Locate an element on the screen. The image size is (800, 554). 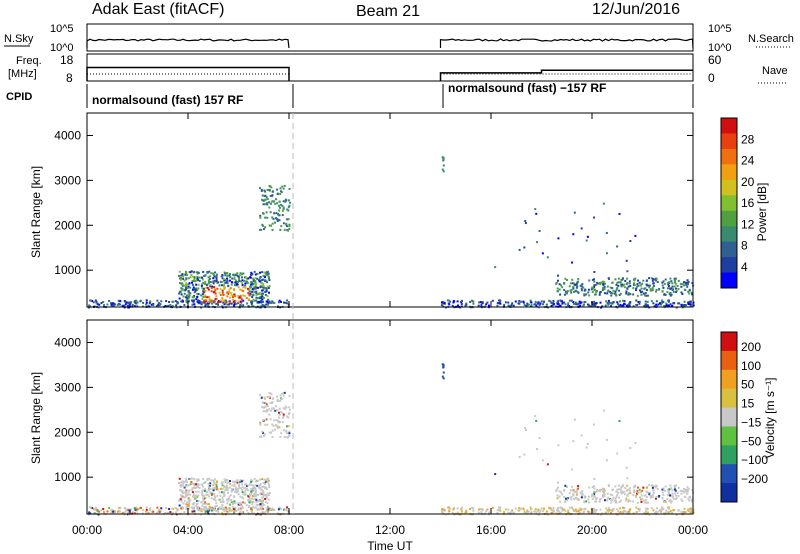
xtick-label: 16:00 is located at coordinates (491, 530).